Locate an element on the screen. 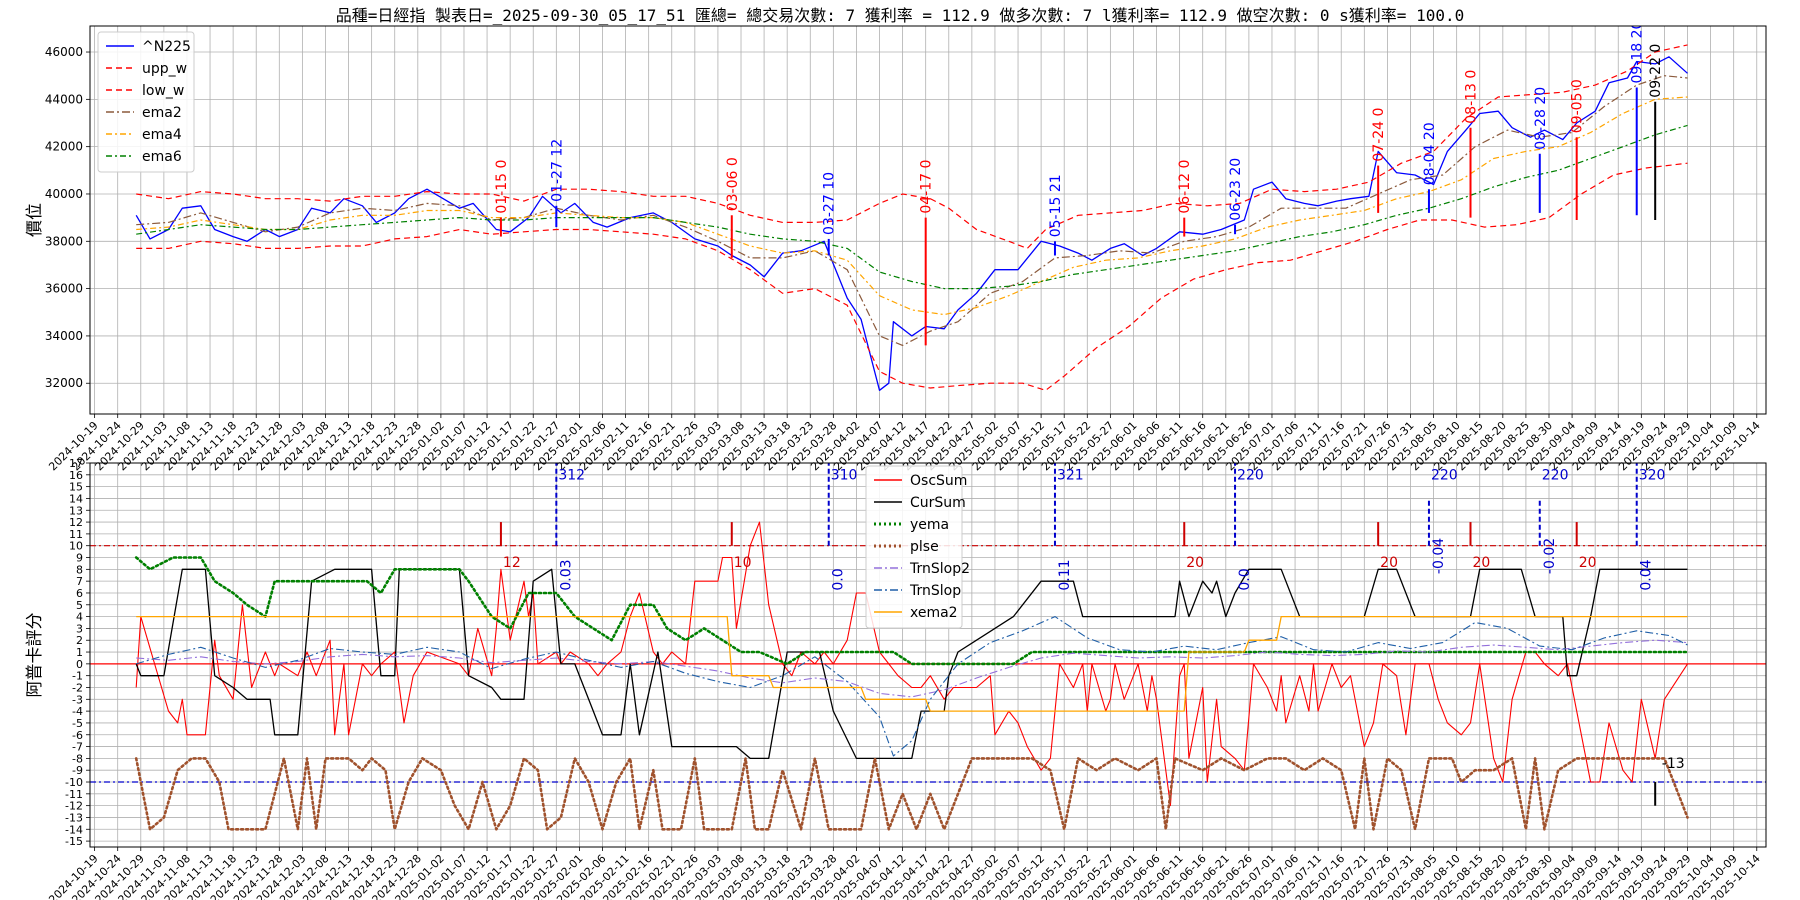 The image size is (1800, 900). trade-marker-label: 03-06 0 is located at coordinates (733, 184).